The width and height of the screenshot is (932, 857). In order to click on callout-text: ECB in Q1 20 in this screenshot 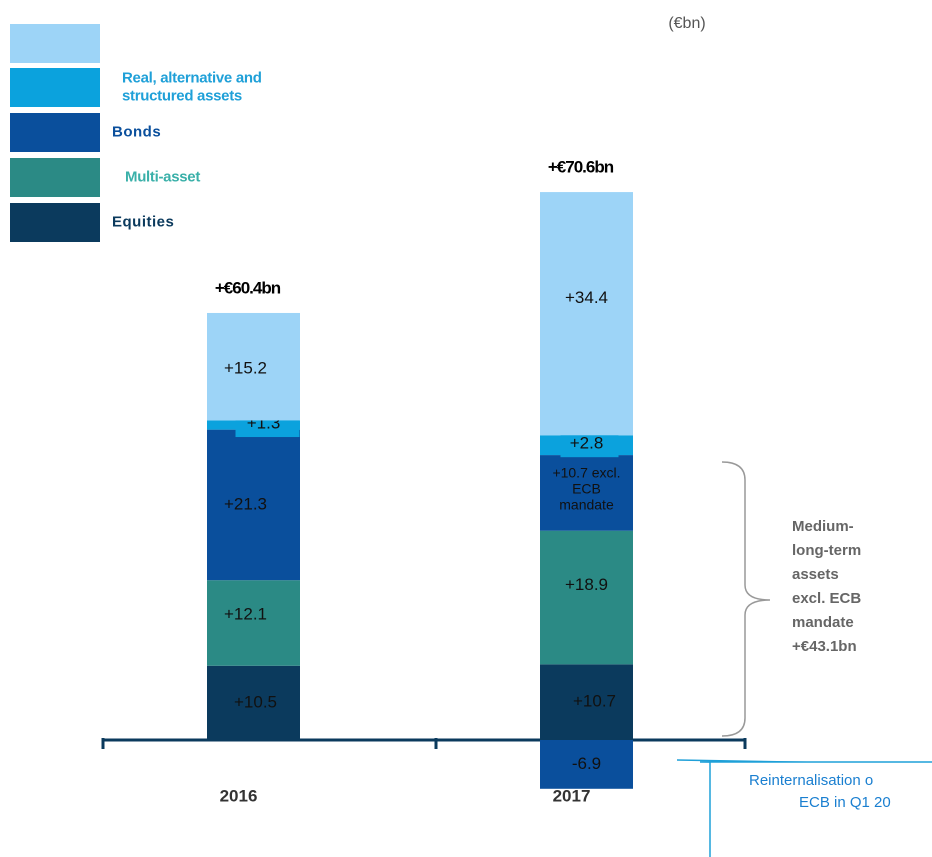, I will do `click(845, 802)`.